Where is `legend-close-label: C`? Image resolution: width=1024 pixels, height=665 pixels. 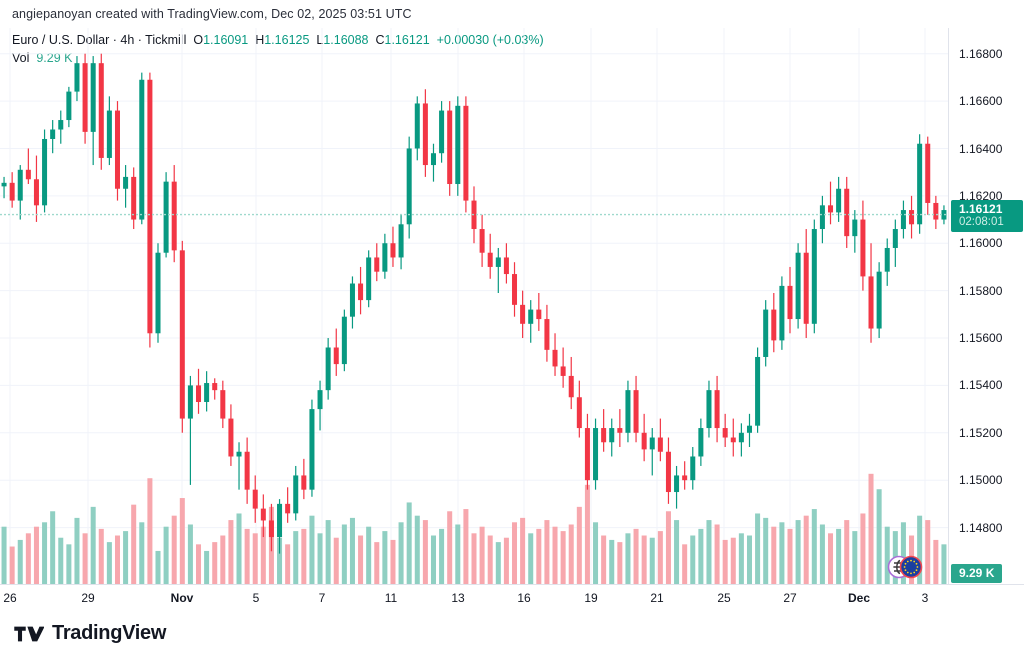 legend-close-label: C is located at coordinates (380, 40).